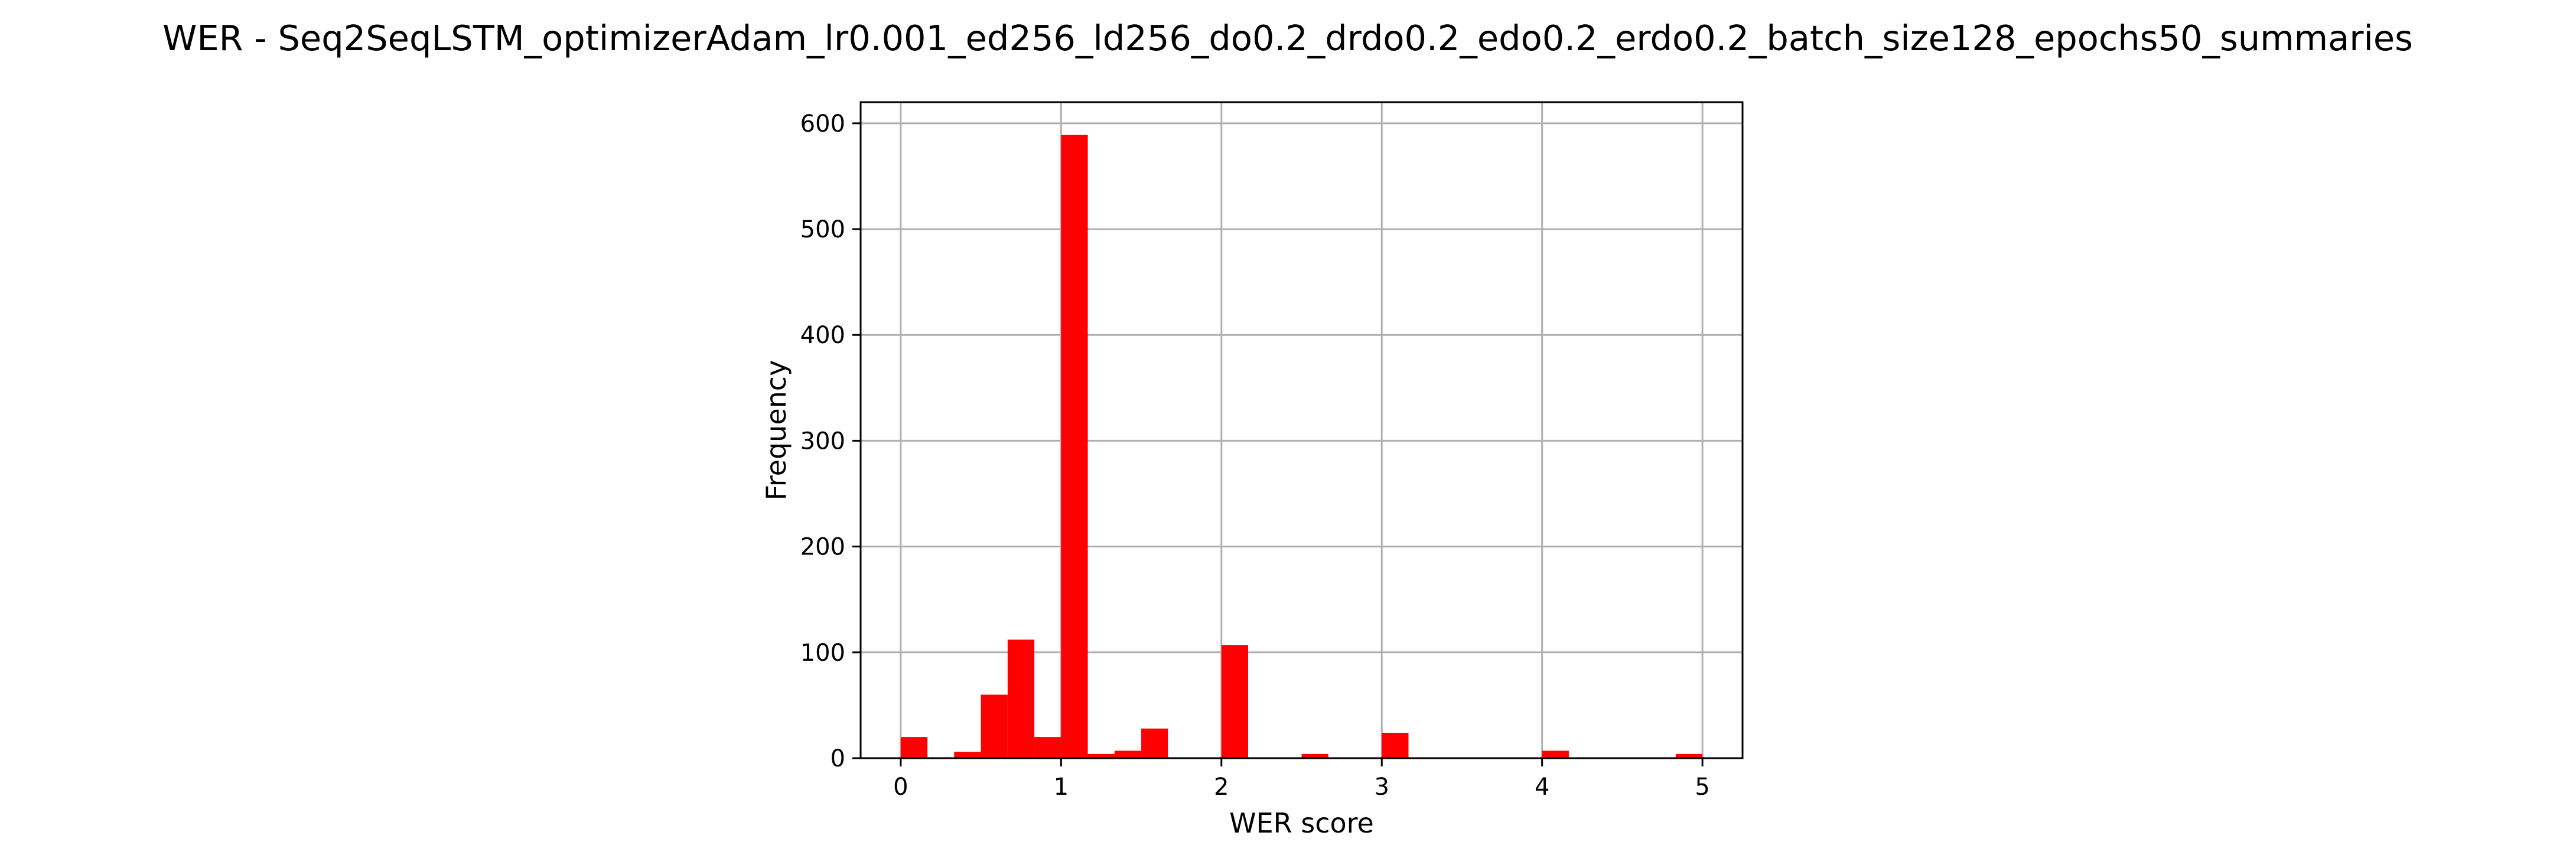  I want to click on x-tick-label: 5, so click(1702, 787).